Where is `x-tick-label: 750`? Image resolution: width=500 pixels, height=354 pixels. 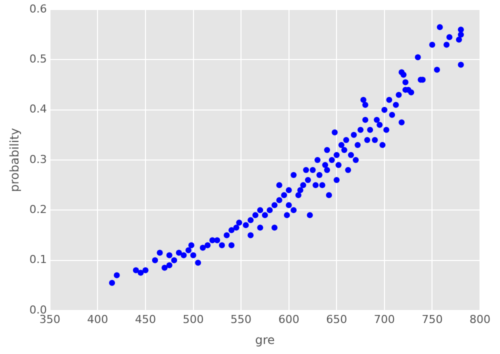 x-tick-label: 750 is located at coordinates (432, 319).